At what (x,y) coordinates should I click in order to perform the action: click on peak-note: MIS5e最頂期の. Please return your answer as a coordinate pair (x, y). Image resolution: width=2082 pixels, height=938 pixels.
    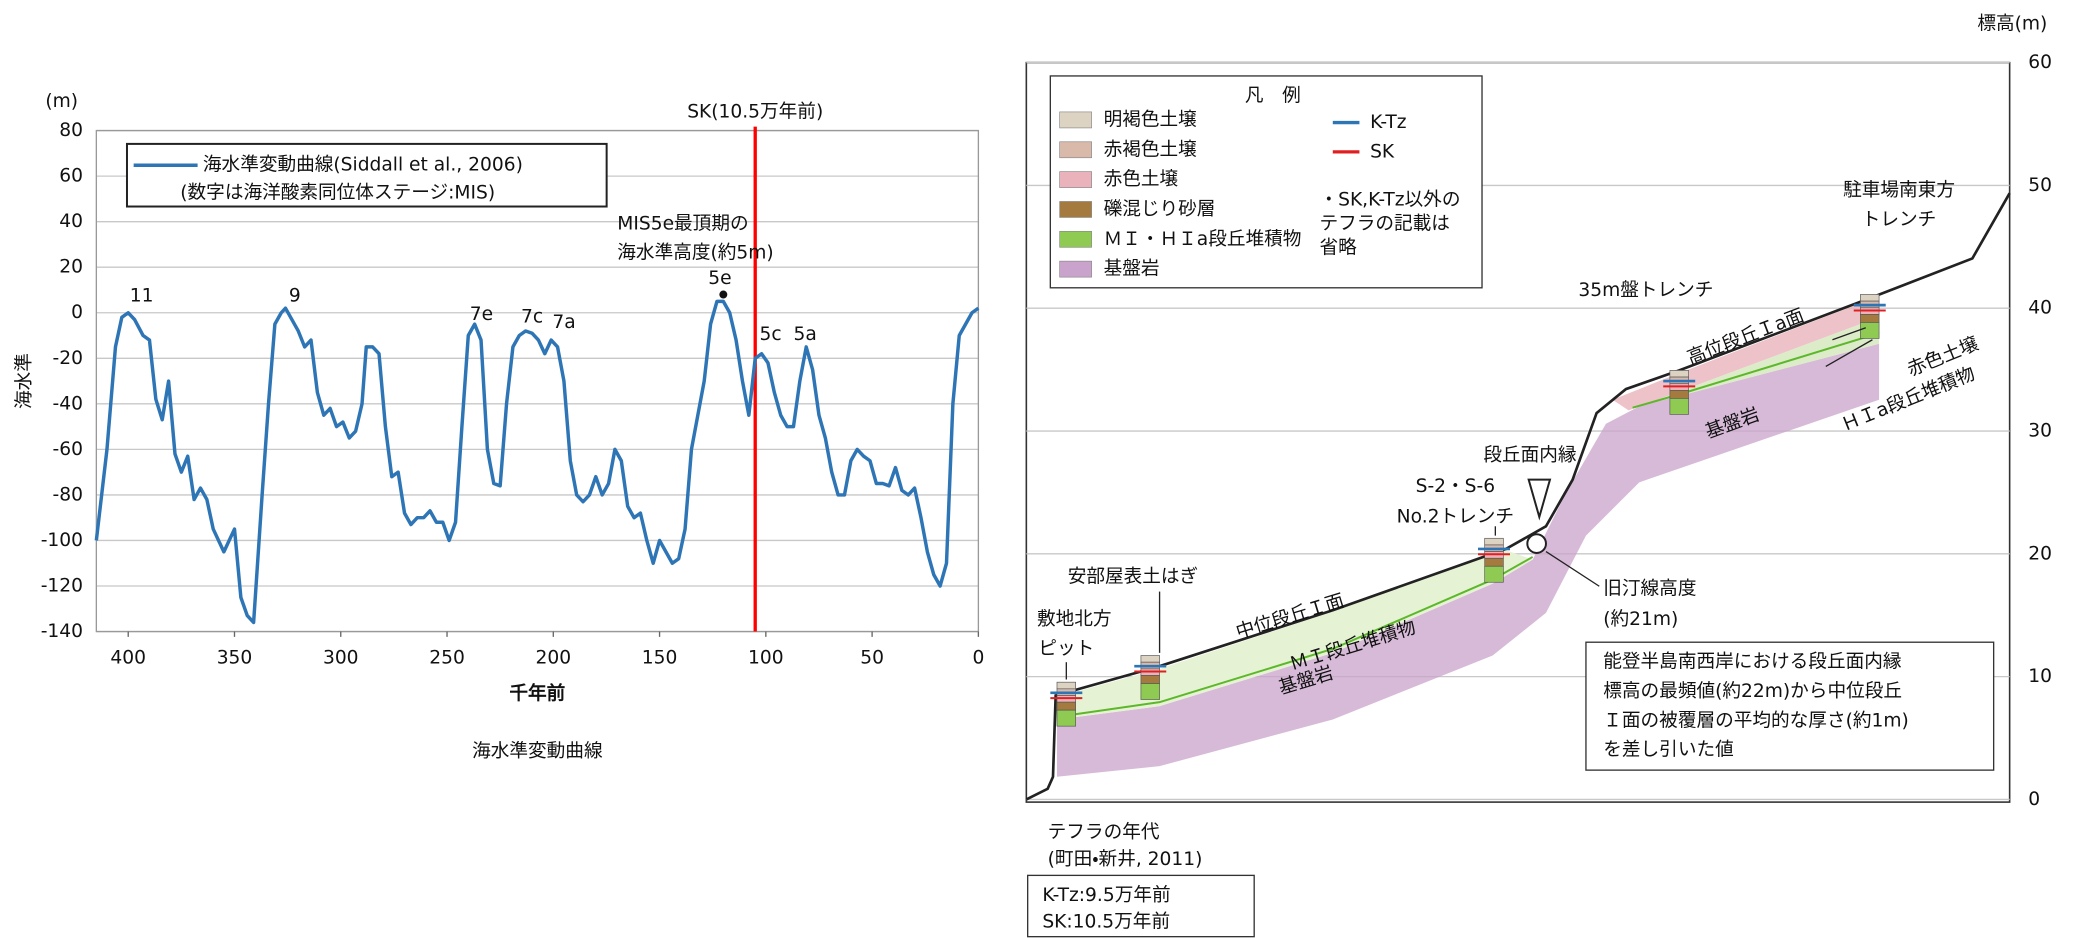
    Looking at the image, I should click on (682, 223).